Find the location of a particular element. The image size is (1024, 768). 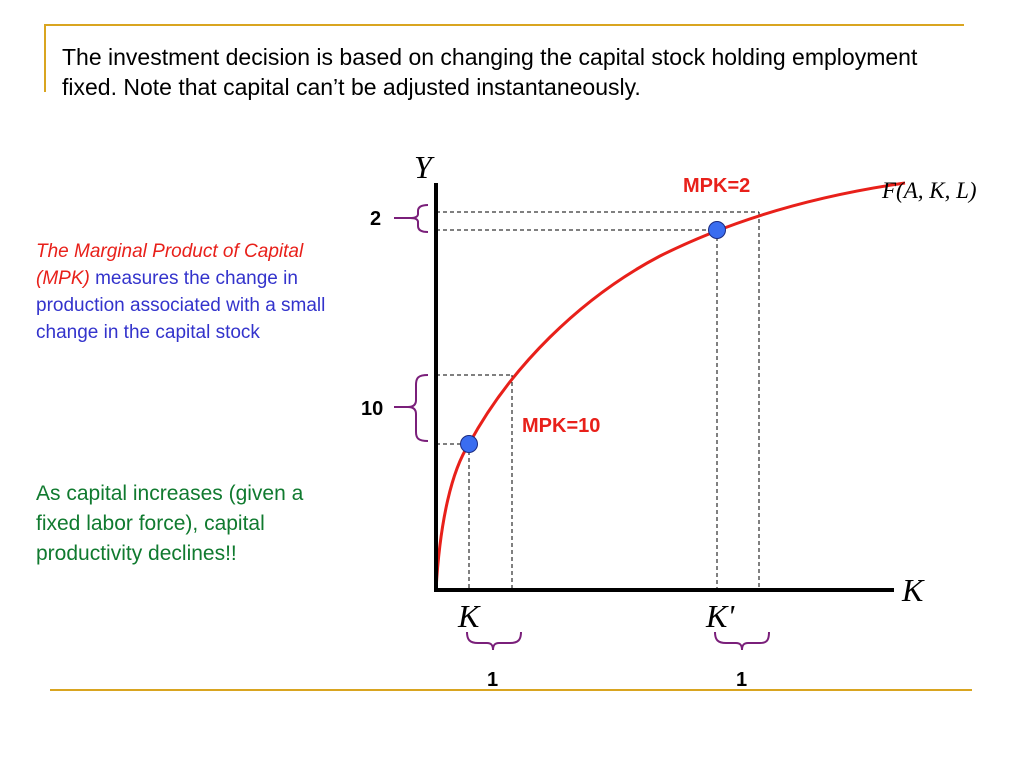

point-kprime is located at coordinates (717, 230).